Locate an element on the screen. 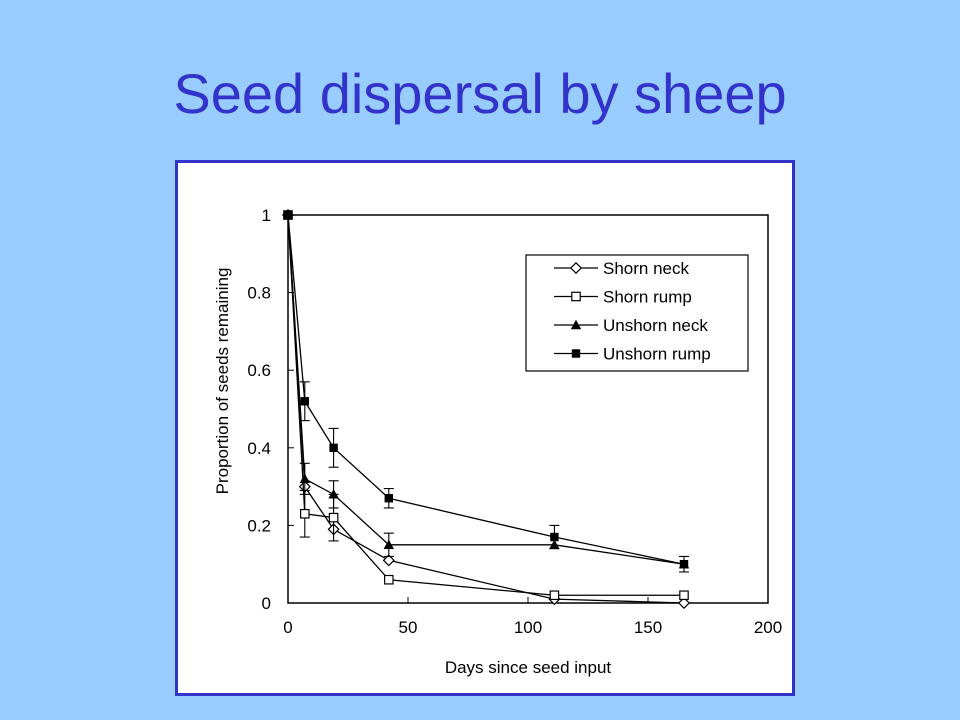  y-axis-label: Proportion of seeds remaining is located at coordinates (222, 381).